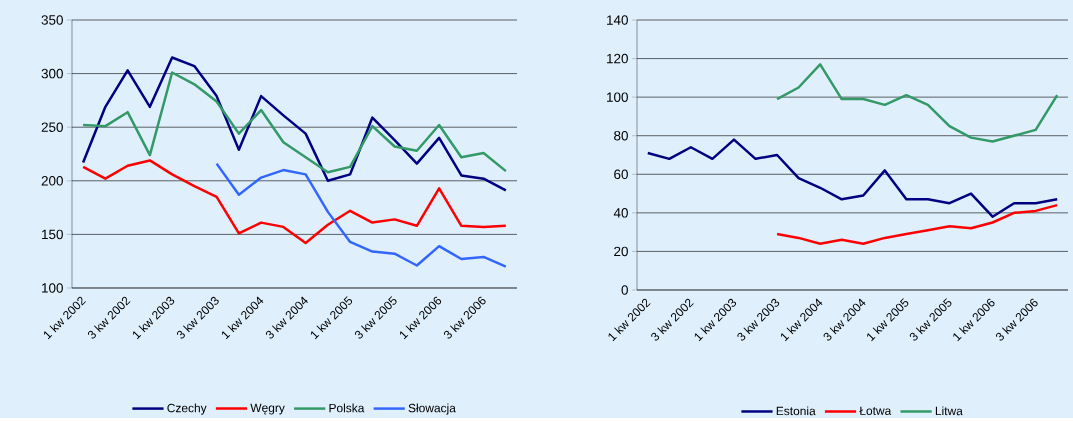 This screenshot has width=1073, height=421. Describe the element at coordinates (621, 251) in the screenshot. I see `y-tick-label: 20` at that location.